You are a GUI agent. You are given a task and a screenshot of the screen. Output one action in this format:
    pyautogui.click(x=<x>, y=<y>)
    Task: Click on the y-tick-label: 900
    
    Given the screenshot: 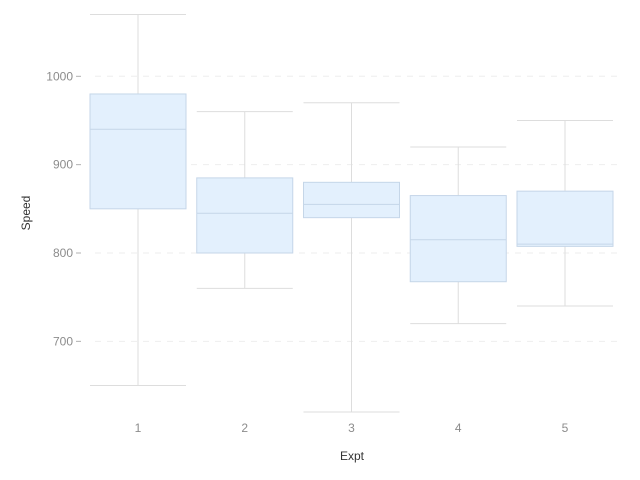 What is the action you would take?
    pyautogui.click(x=63, y=165)
    